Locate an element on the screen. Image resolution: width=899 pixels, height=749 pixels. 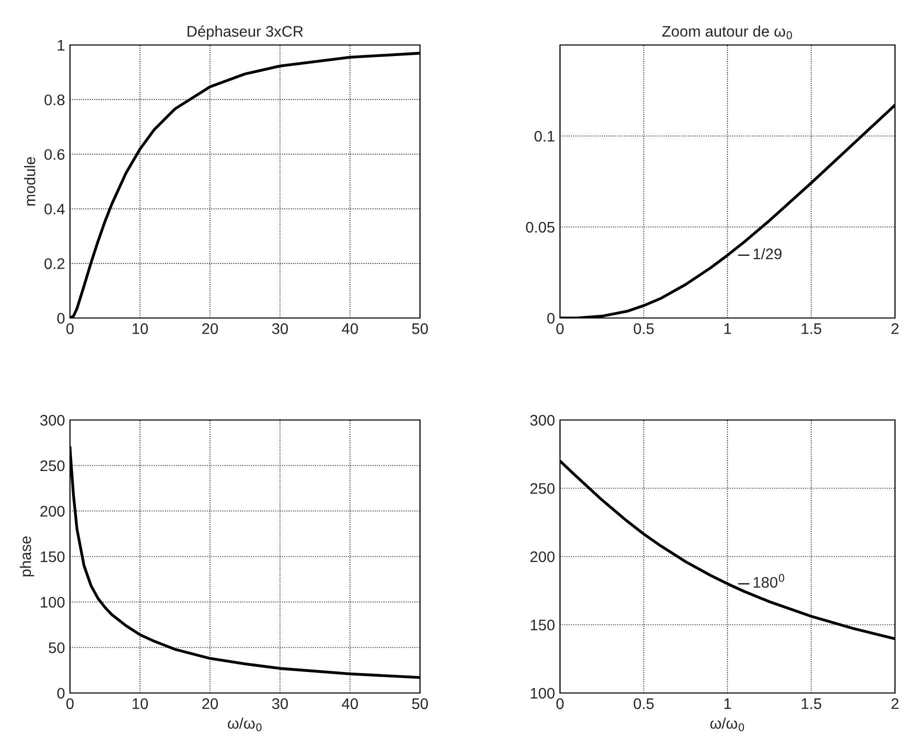
y-tick-label: 50 is located at coordinates (56, 648).